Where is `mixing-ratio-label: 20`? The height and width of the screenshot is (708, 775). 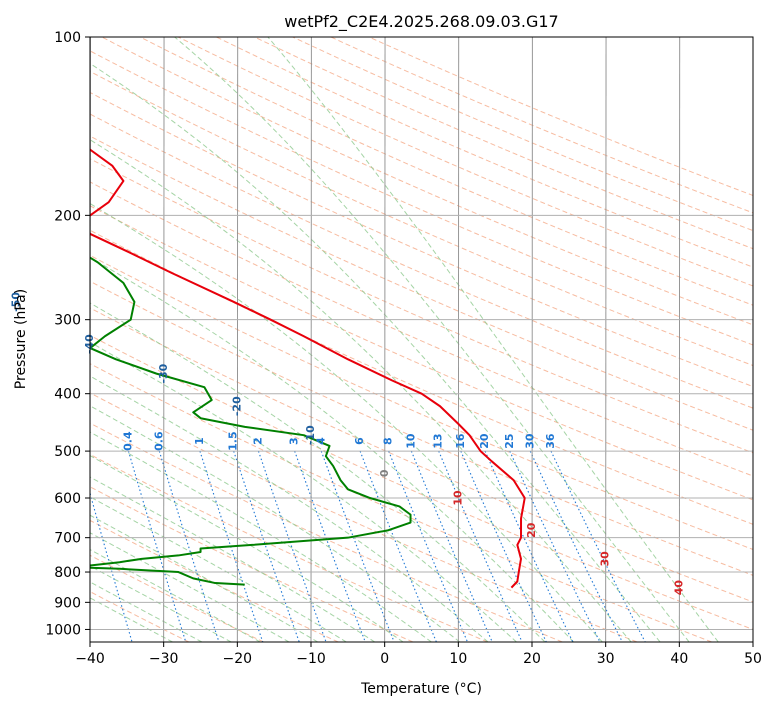
mixing-ratio-label: 20 is located at coordinates (484, 441).